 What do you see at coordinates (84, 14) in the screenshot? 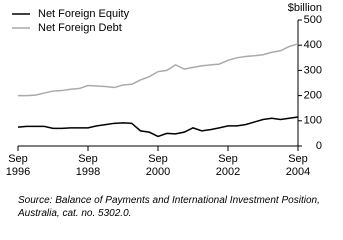
I see `legend-label: Net Foreign Equity` at bounding box center [84, 14].